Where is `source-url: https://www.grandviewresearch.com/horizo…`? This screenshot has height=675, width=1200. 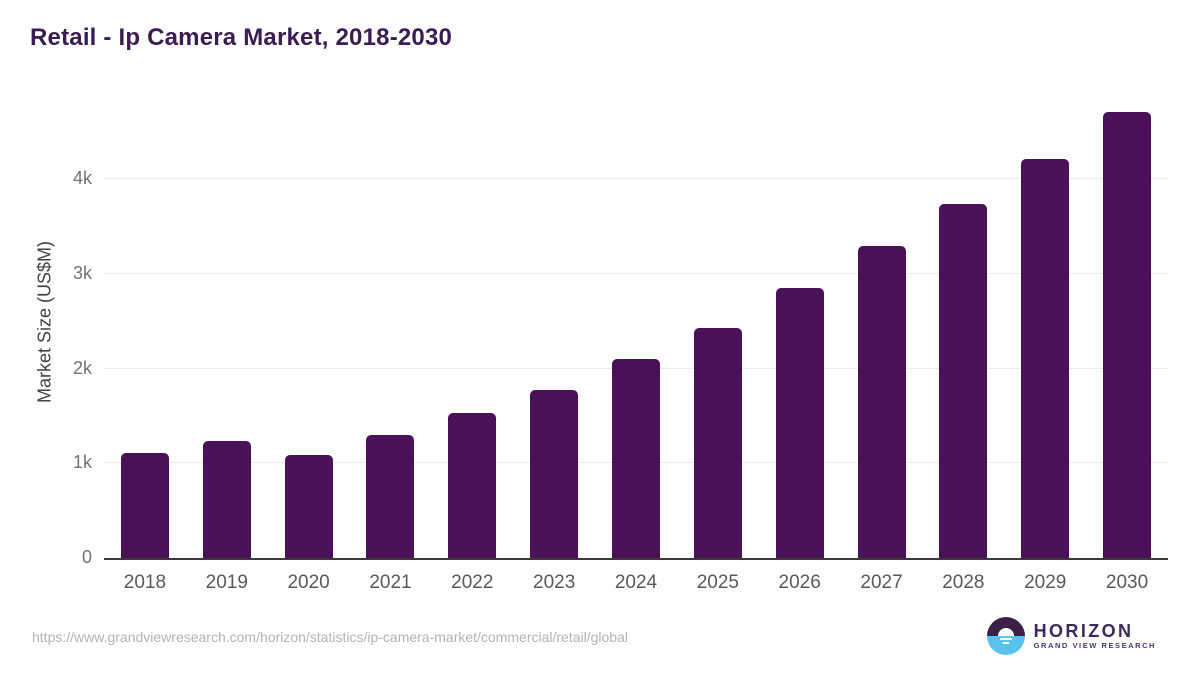 source-url: https://www.grandviewresearch.com/horizo… is located at coordinates (330, 637).